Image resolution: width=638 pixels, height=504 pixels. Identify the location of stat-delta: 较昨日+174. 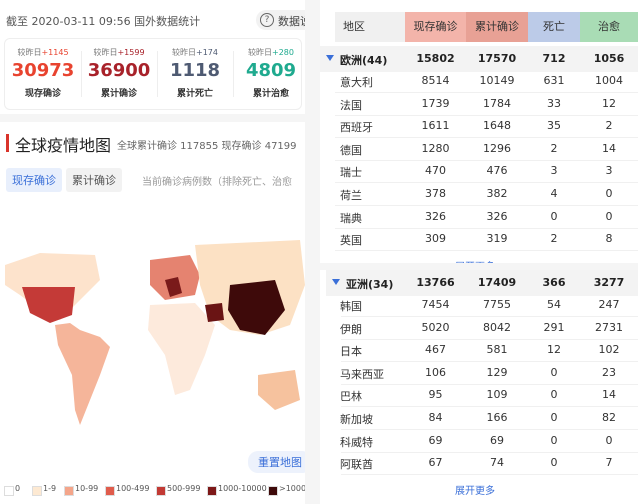
(195, 52).